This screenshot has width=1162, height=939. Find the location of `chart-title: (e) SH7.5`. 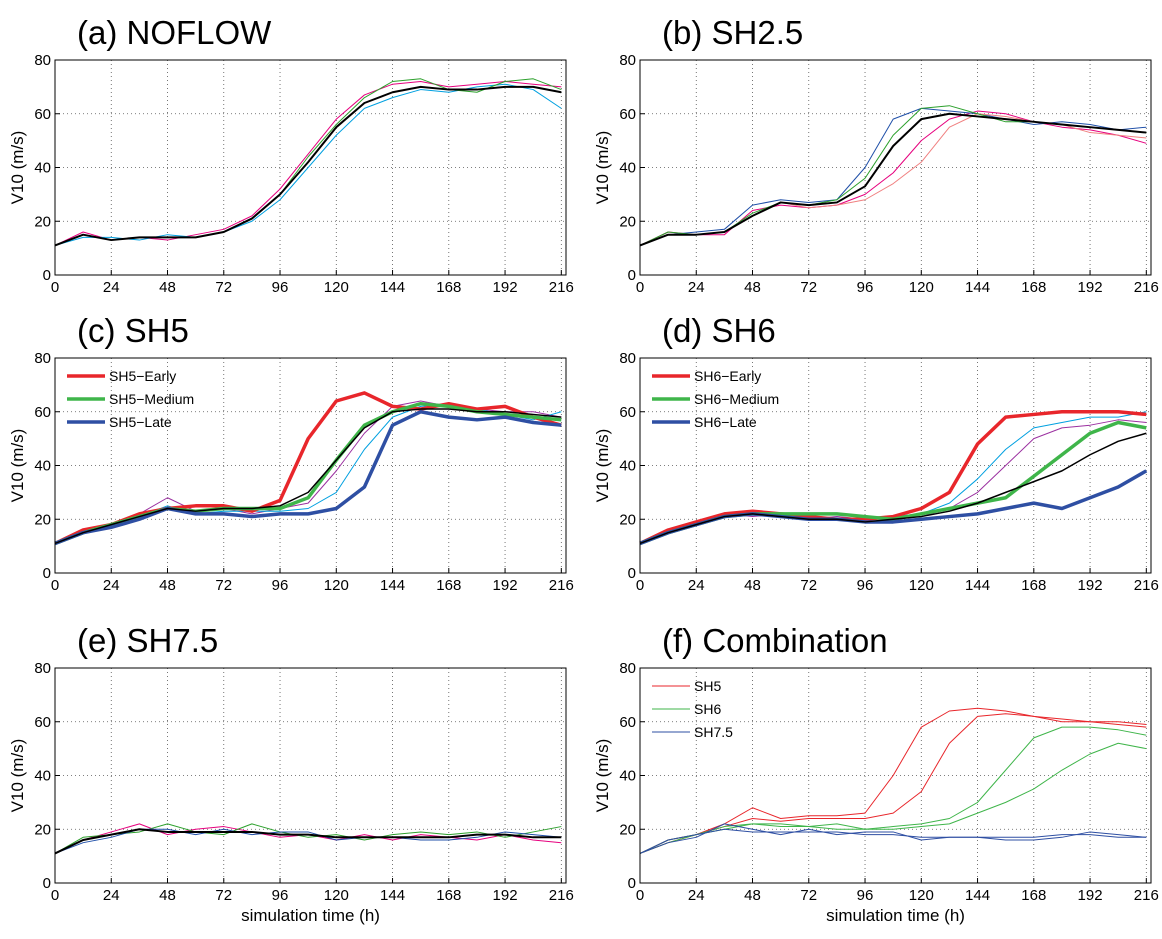

chart-title: (e) SH7.5 is located at coordinates (147, 640).